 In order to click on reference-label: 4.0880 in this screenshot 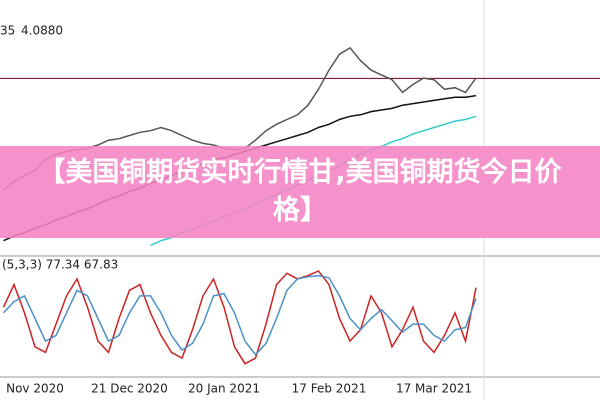, I will do `click(42, 31)`.